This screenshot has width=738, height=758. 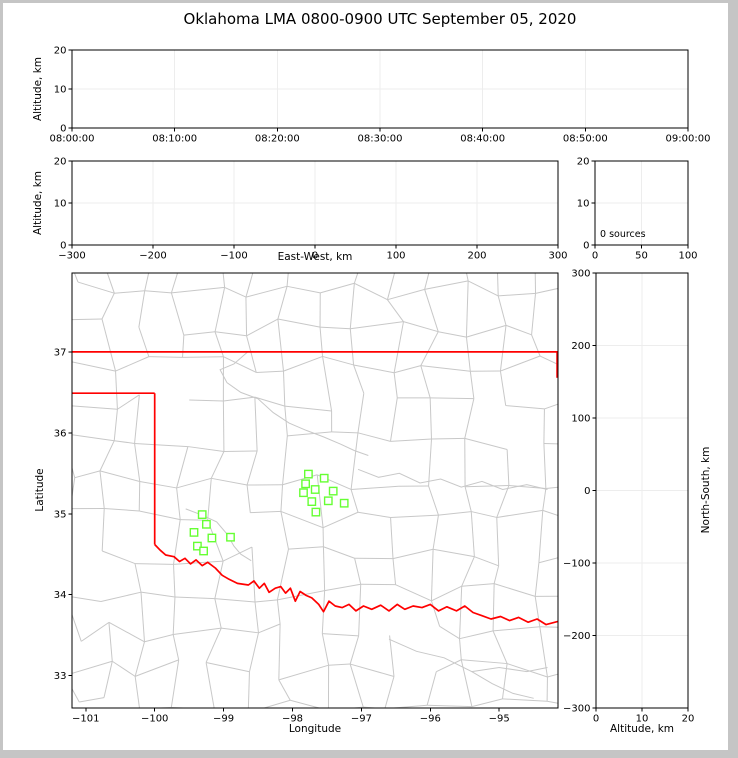 I want to click on y-tick-label: 33, so click(x=60, y=676).